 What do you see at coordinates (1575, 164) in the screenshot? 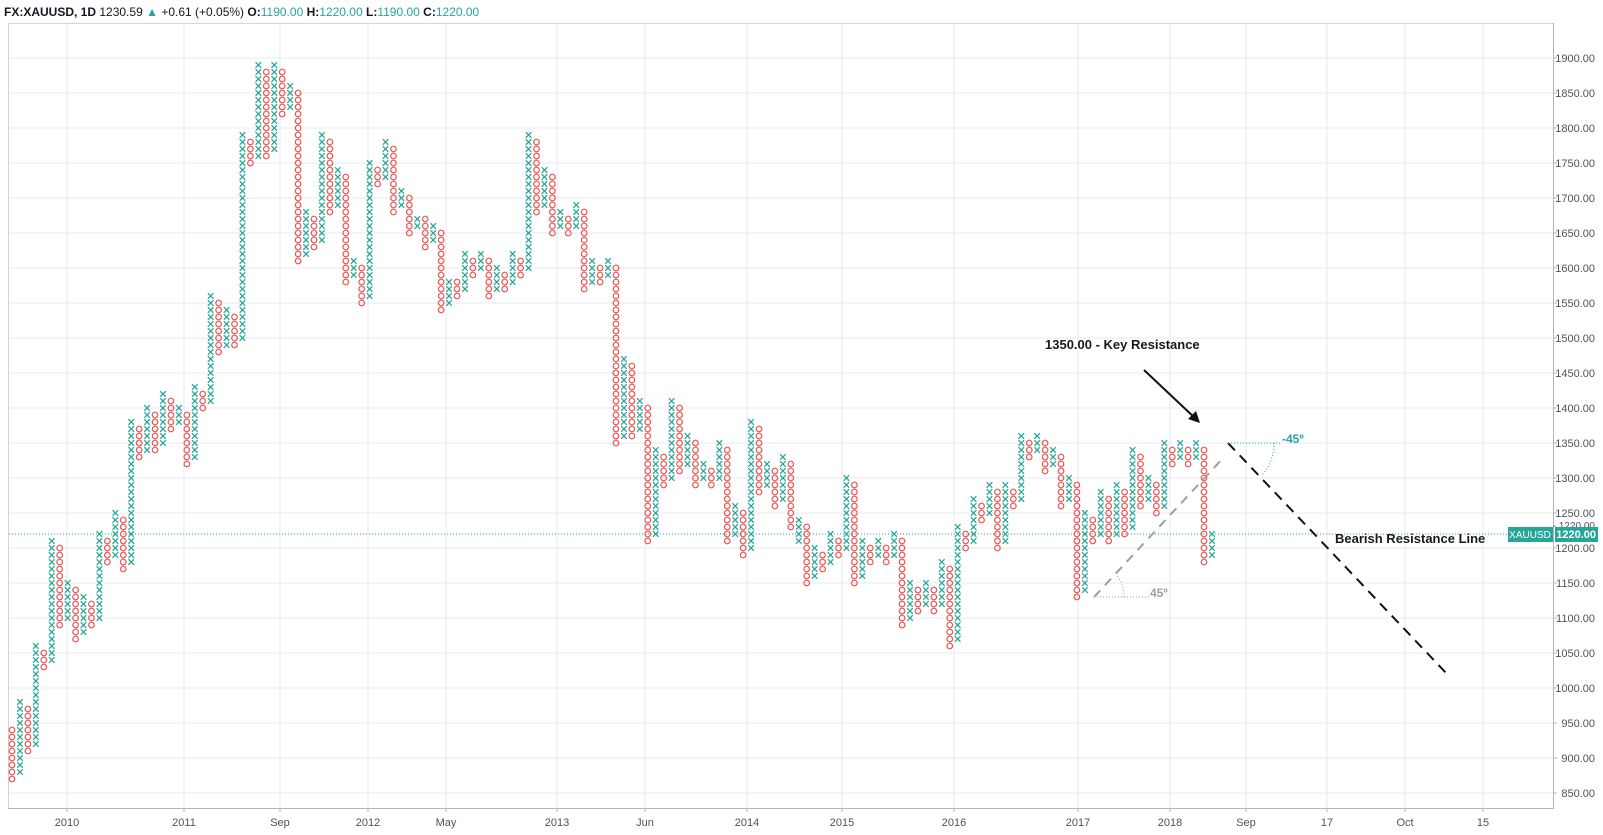
I see `price-tick-label: 1750.00` at bounding box center [1575, 164].